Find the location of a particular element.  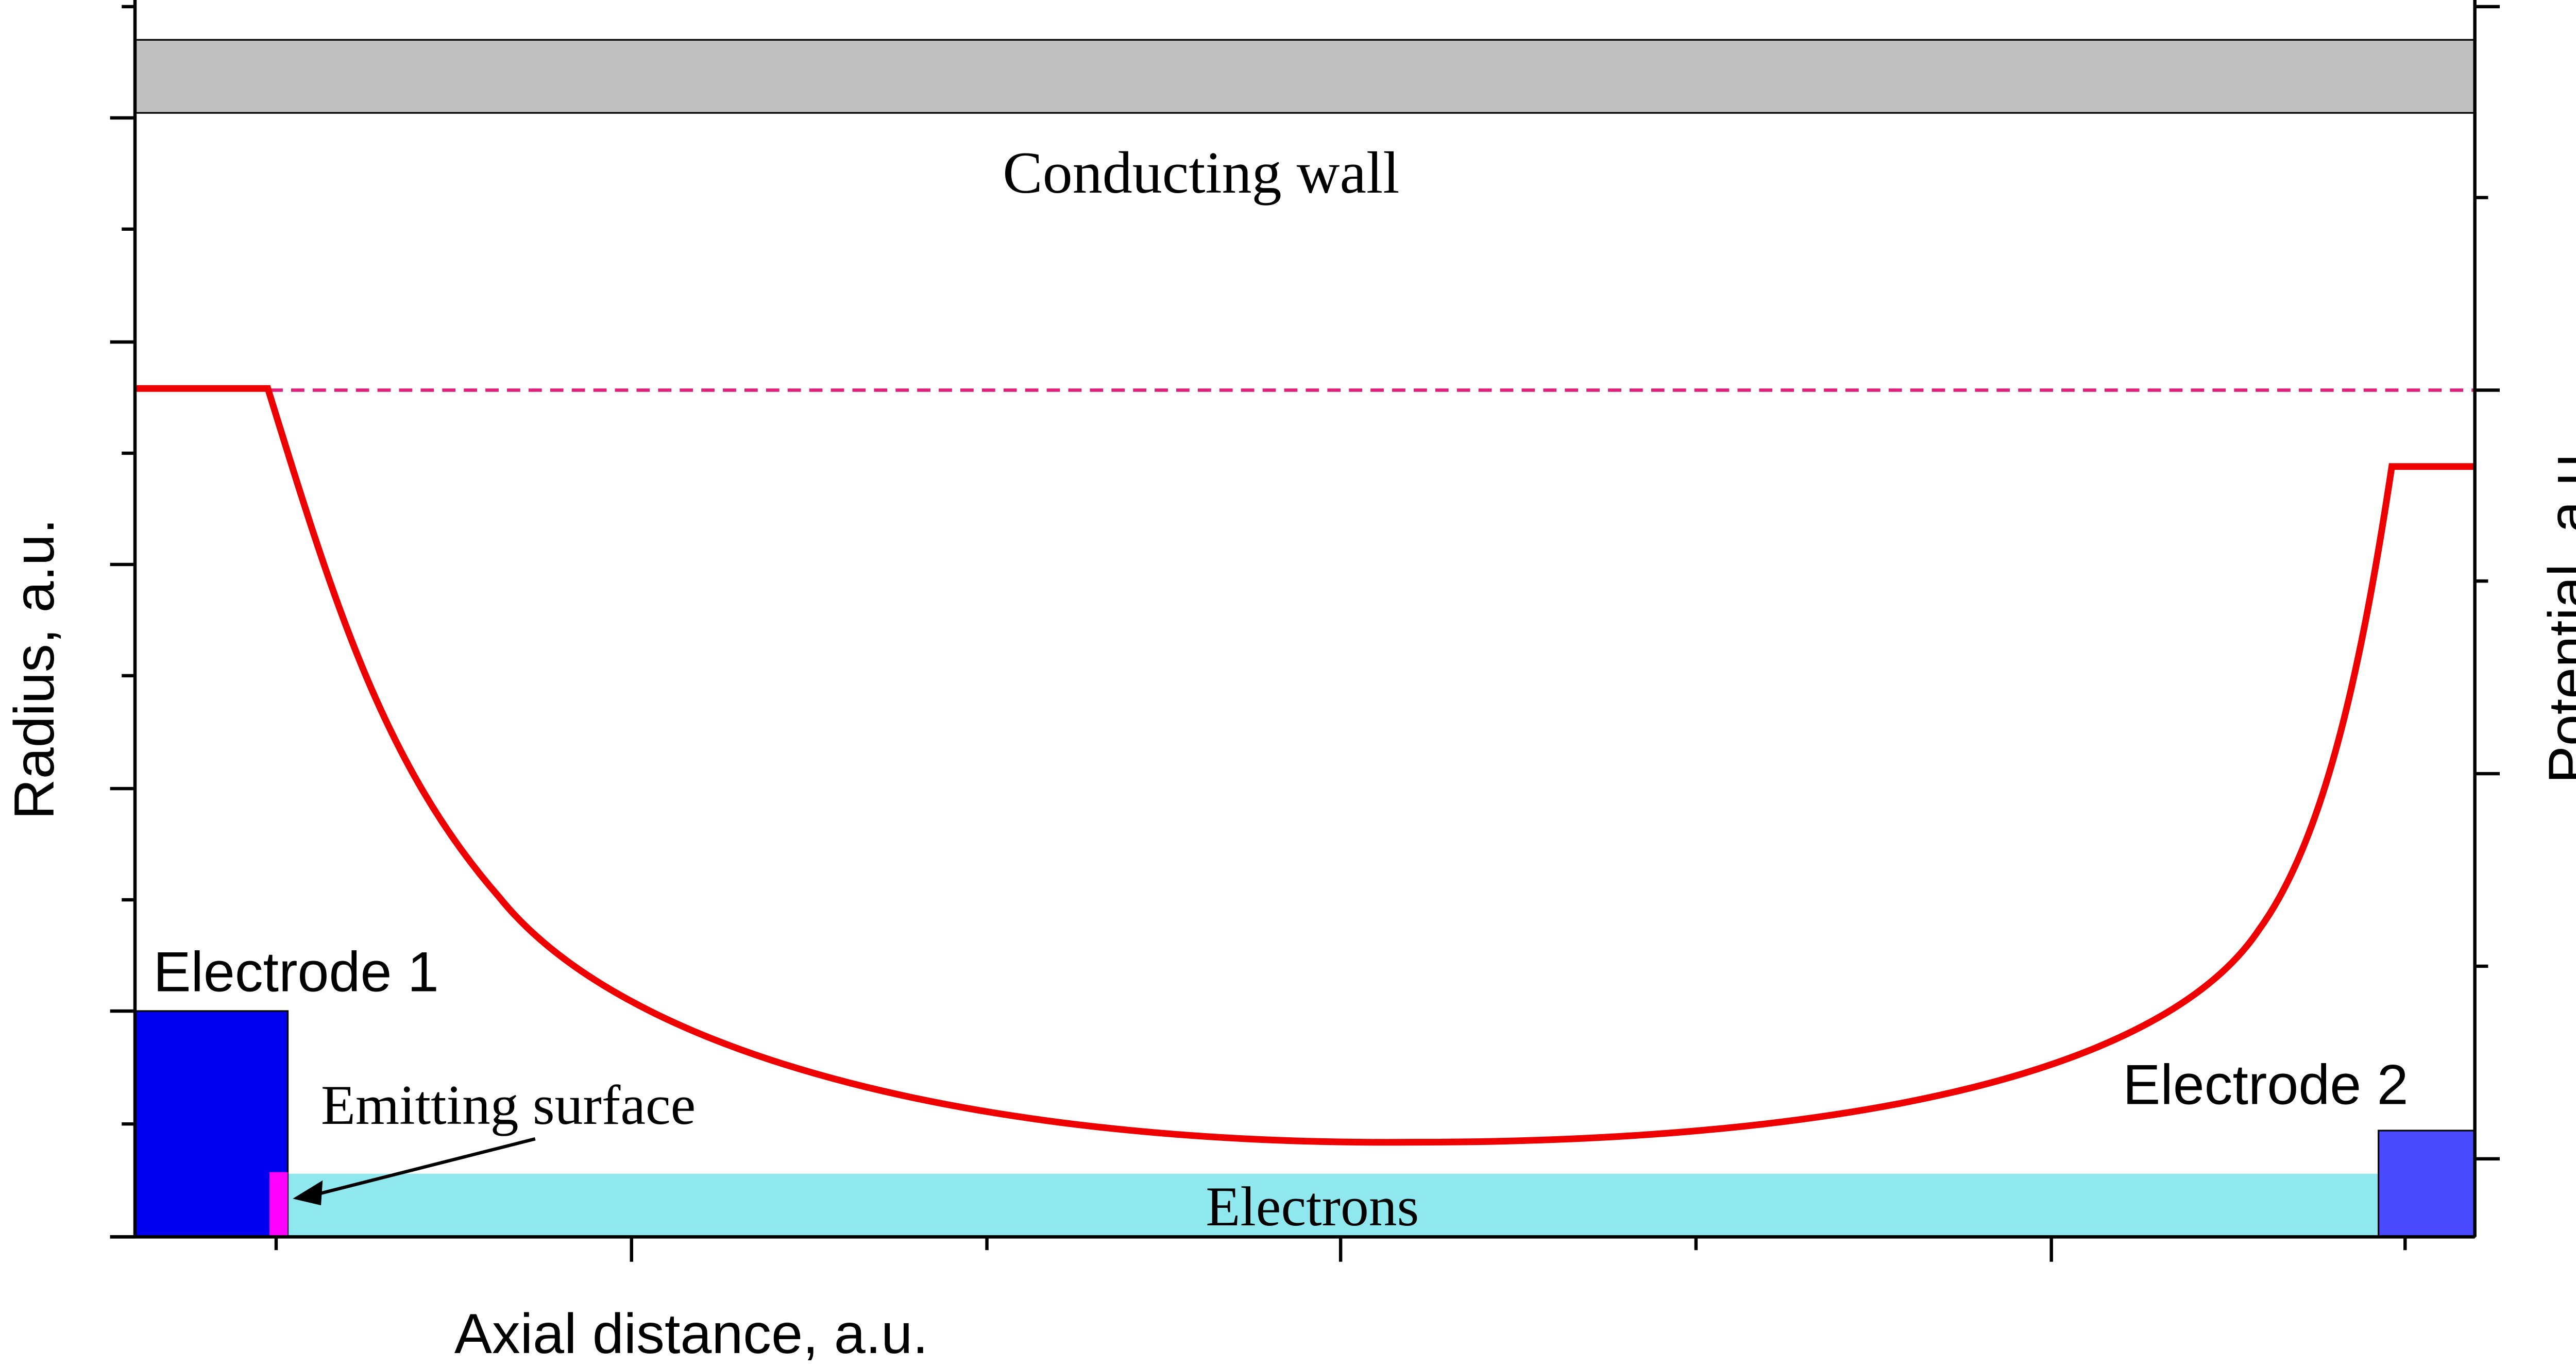

conducting-wall-label: Conducting wall is located at coordinates (1201, 173).